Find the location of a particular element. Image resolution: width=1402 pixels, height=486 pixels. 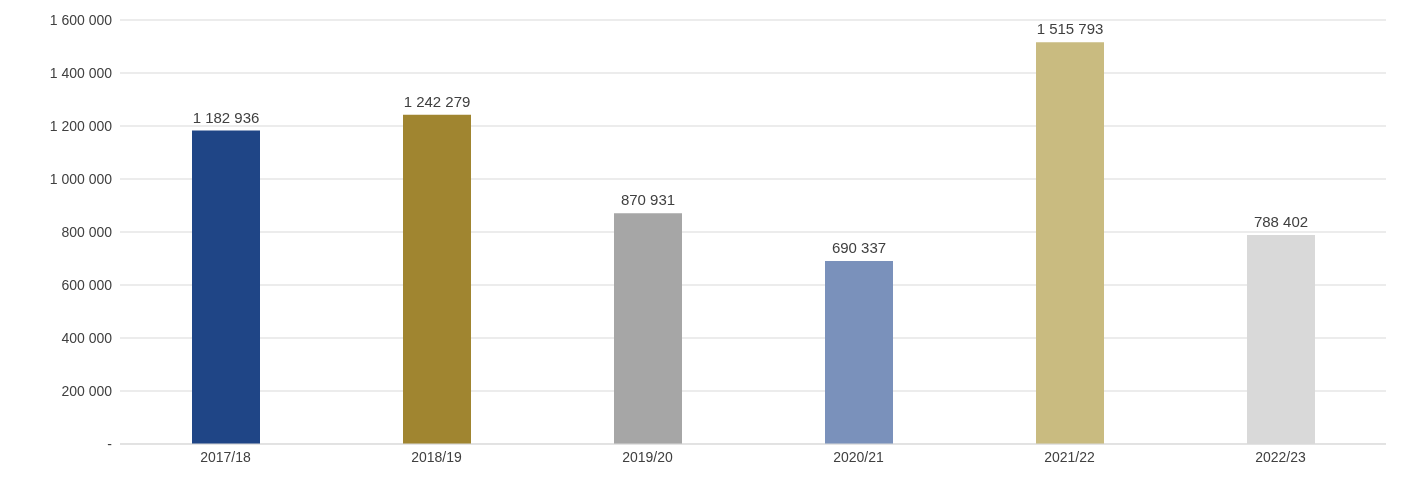

y-tick-label: 1 200 000 is located at coordinates (81, 125).